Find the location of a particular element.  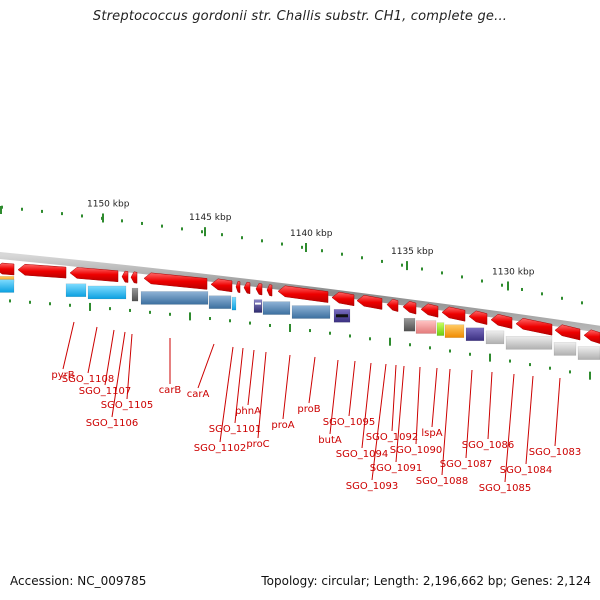

gene-label: SGO_1091 is located at coordinates (396, 468).